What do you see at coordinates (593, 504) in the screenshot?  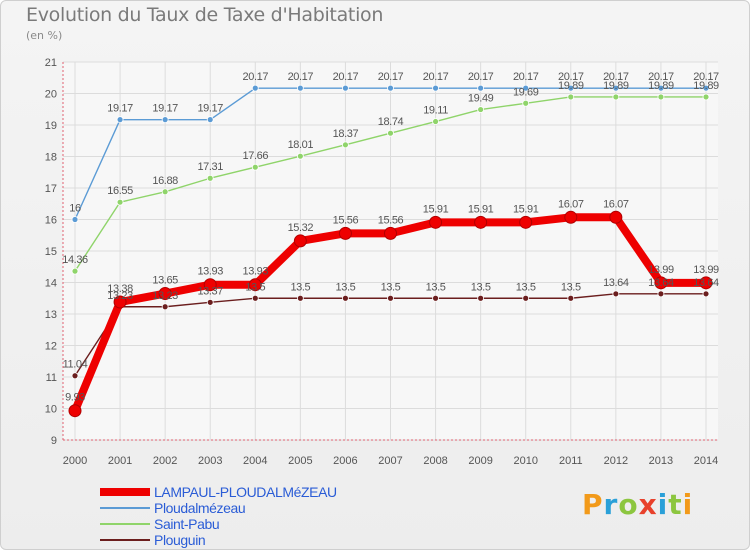 I see `logo-letter: P` at bounding box center [593, 504].